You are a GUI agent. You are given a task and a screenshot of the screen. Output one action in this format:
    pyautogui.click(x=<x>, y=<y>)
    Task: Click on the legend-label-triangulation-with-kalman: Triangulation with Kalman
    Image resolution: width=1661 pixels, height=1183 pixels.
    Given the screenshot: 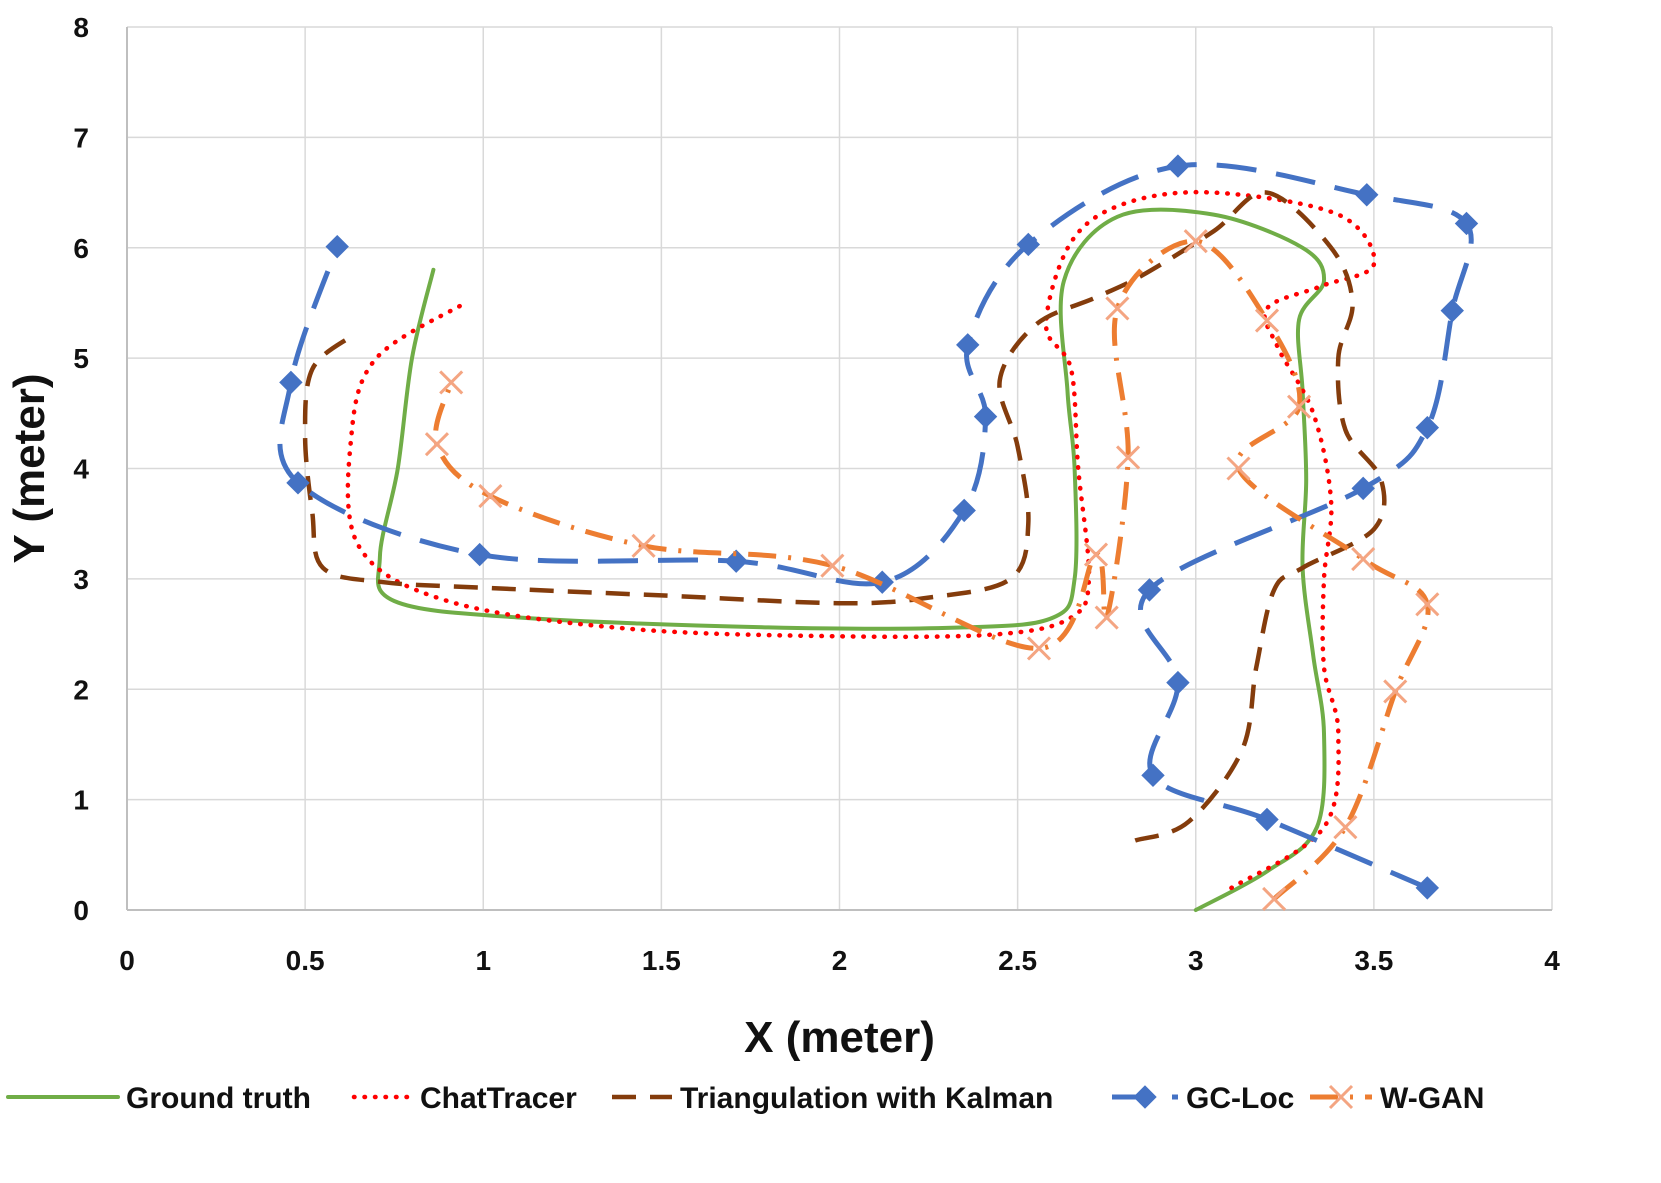 What is the action you would take?
    pyautogui.click(x=866, y=1098)
    